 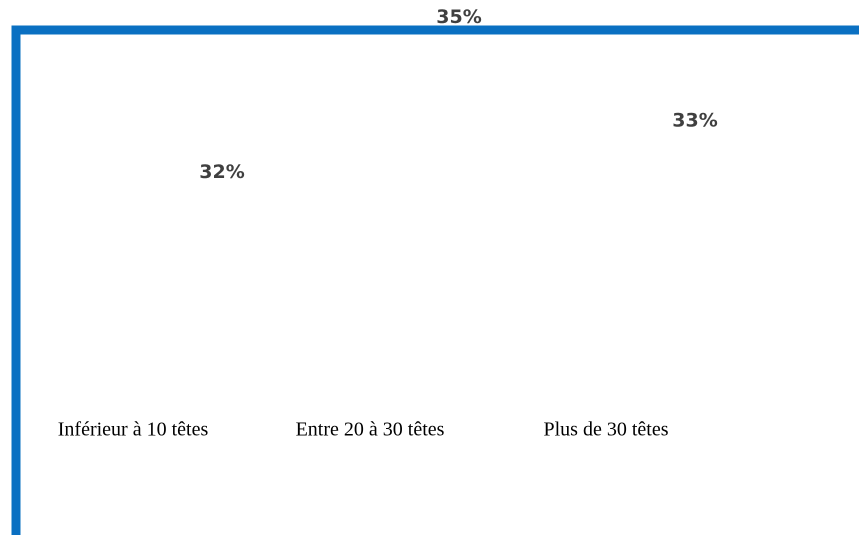 What do you see at coordinates (458, 17) in the screenshot?
I see `data-label: 35%` at bounding box center [458, 17].